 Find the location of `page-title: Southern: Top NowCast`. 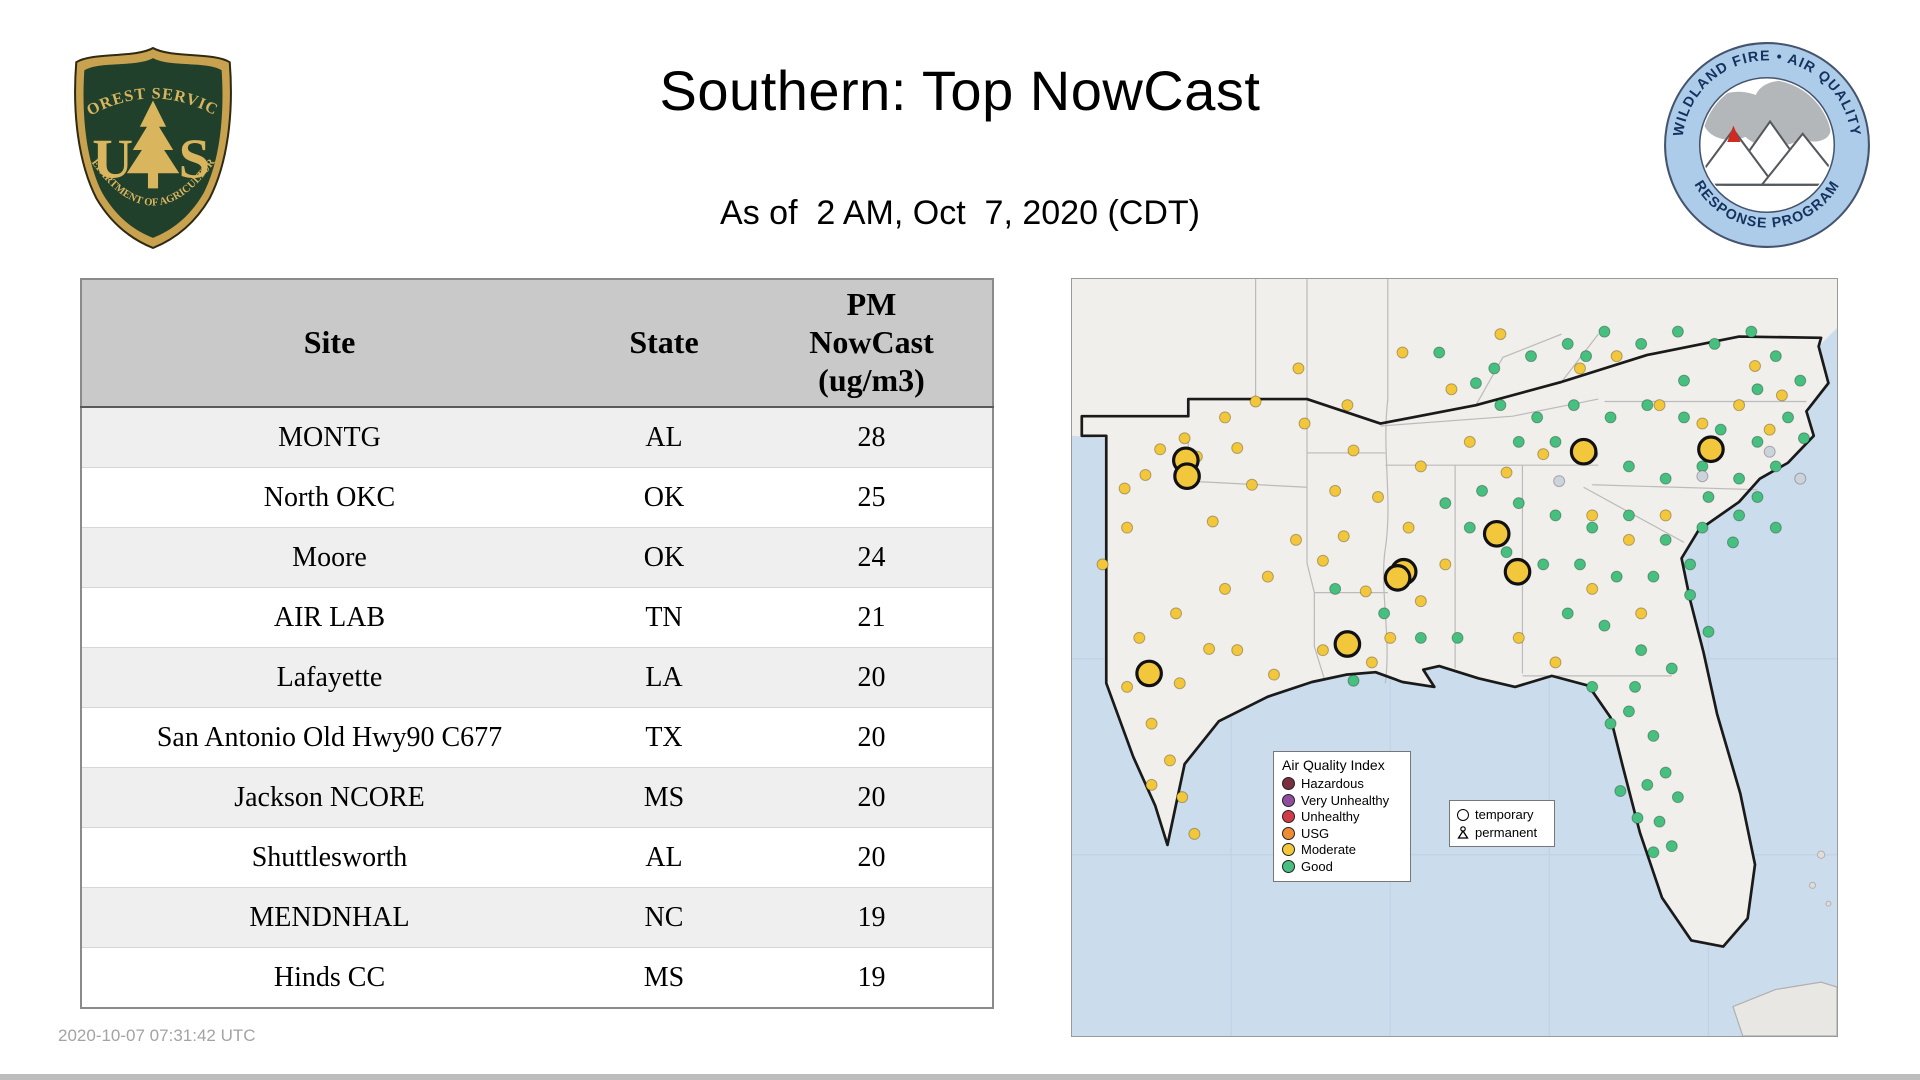

page-title: Southern: Top NowCast is located at coordinates (960, 90).